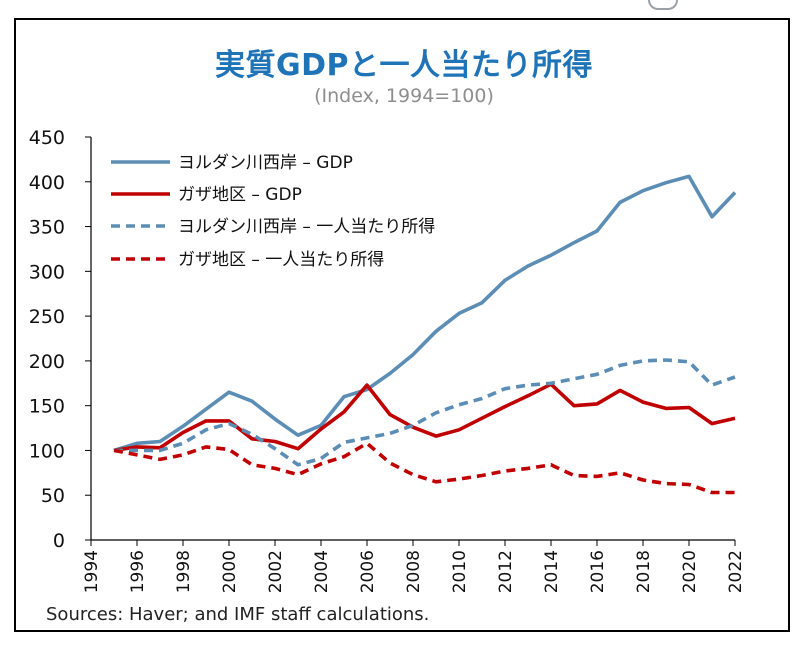 The height and width of the screenshot is (660, 808). Describe the element at coordinates (460, 571) in the screenshot. I see `x-tick-label: 2010` at that location.